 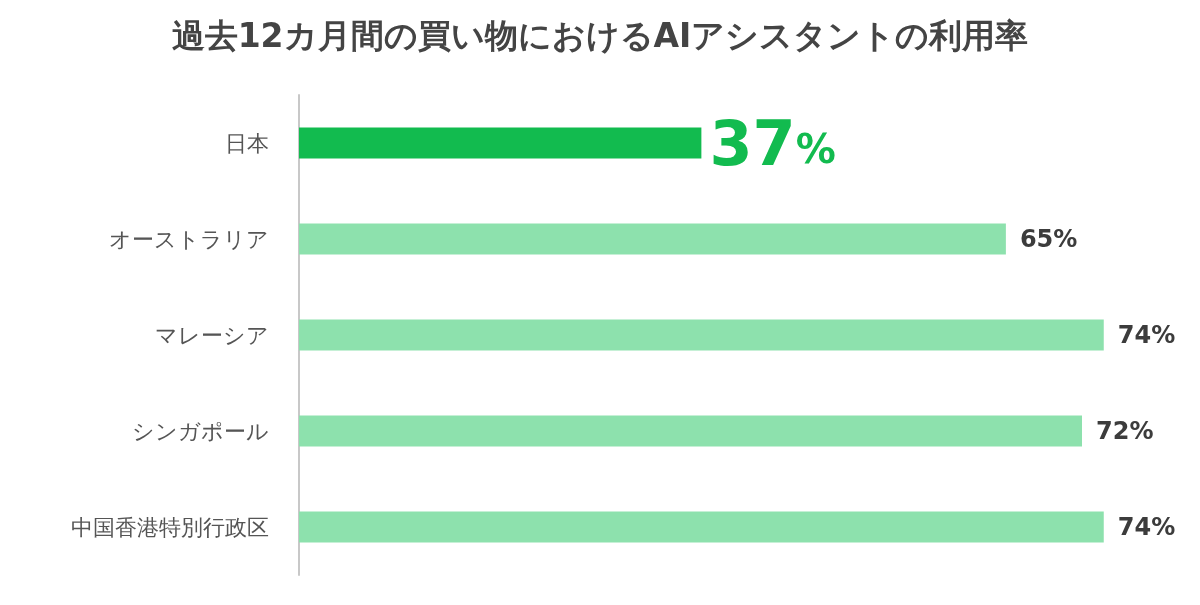 What do you see at coordinates (200, 431) in the screenshot?
I see `y-tick-label: シンガポール` at bounding box center [200, 431].